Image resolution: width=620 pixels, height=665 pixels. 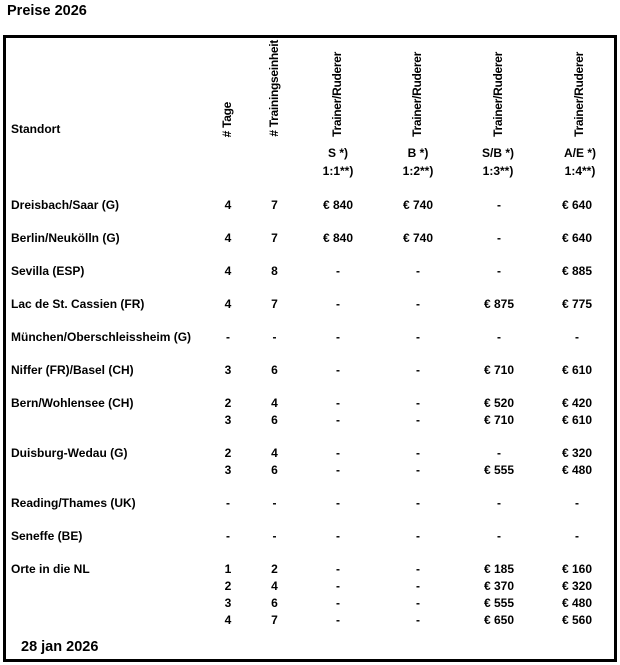 I want to click on cell-standort: Reading/Thames (UK), so click(x=73, y=503).